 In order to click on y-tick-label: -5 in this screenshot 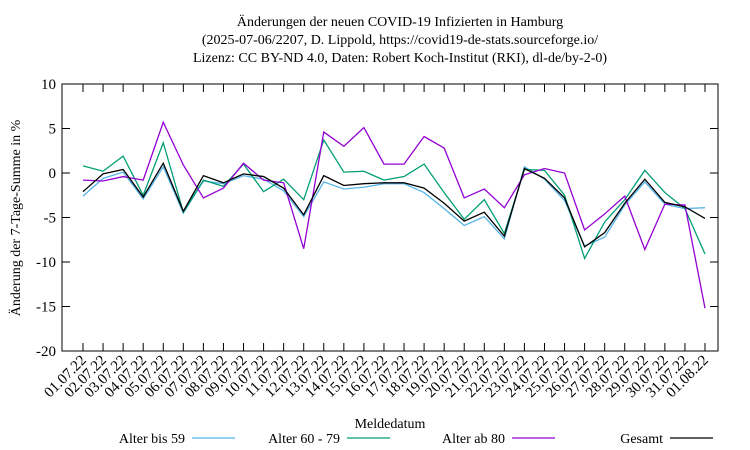, I will do `click(50, 219)`.